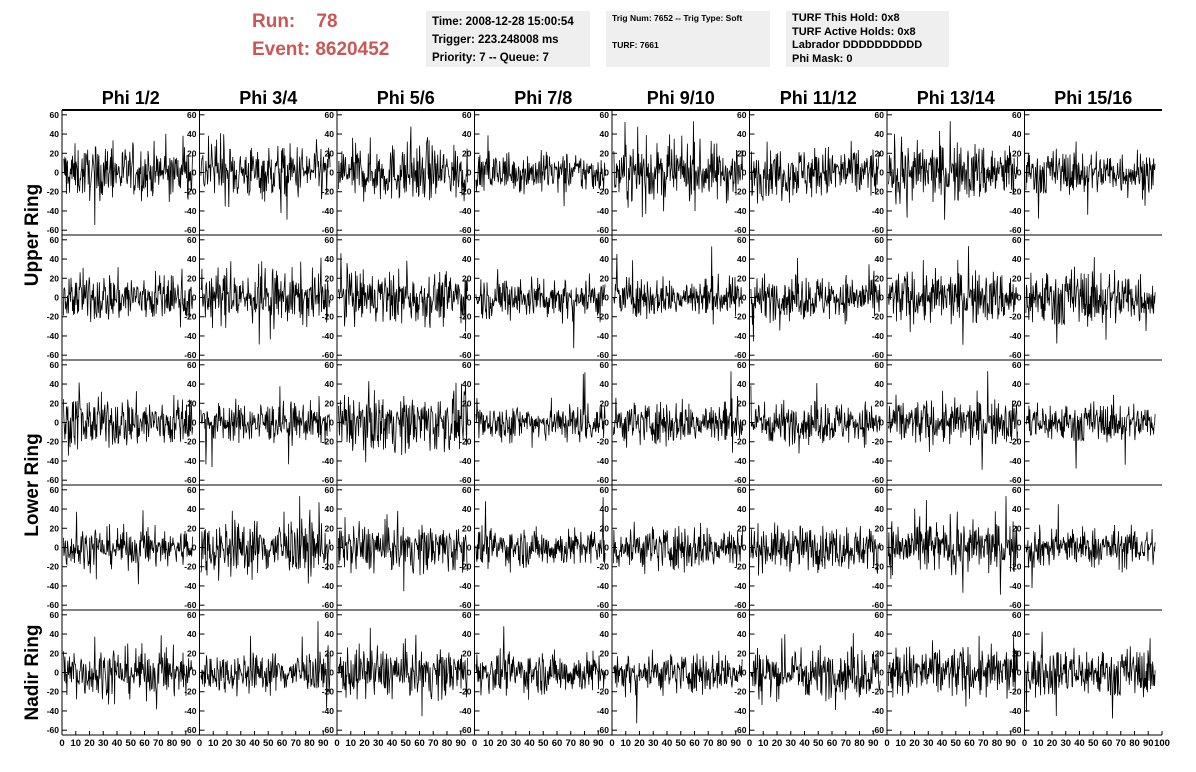 The image size is (1196, 772). What do you see at coordinates (502, 743) in the screenshot?
I see `x-tick-label: 20` at bounding box center [502, 743].